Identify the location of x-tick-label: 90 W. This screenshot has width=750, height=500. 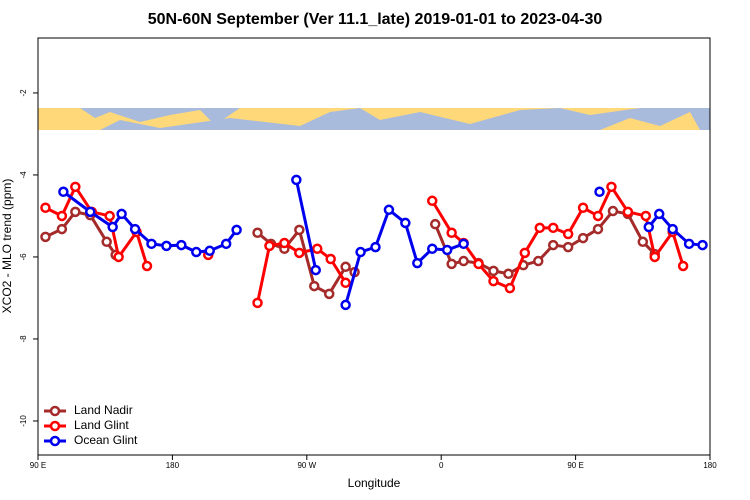
(306, 465).